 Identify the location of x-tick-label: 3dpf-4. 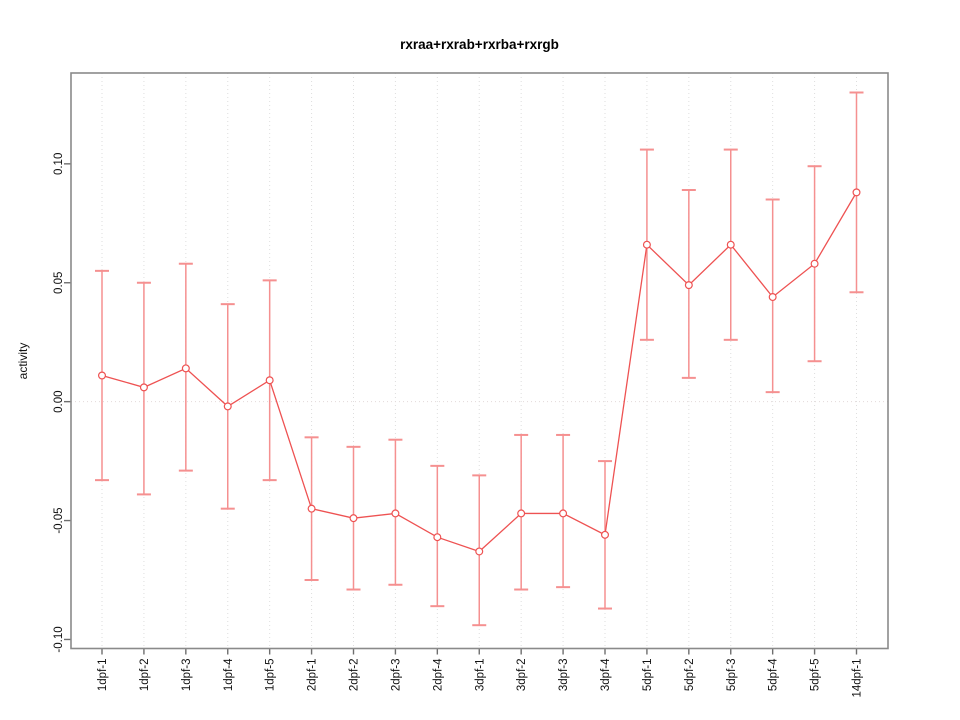
(606, 674).